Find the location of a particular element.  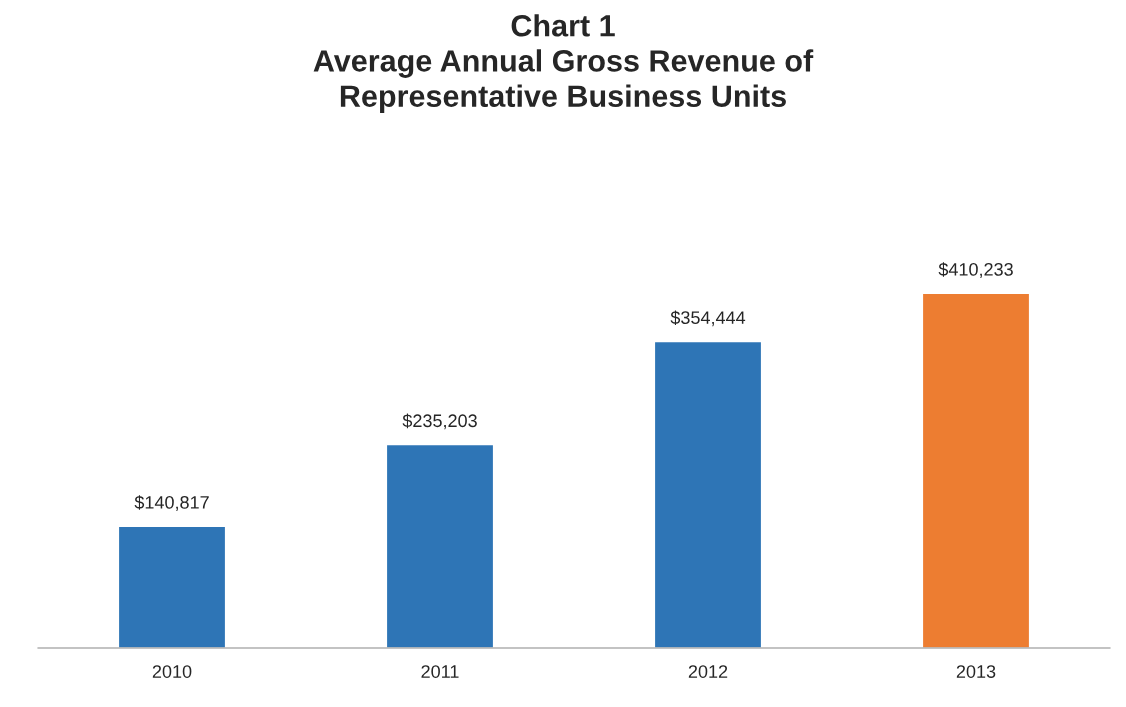

data-label: $410,233 is located at coordinates (975, 270).